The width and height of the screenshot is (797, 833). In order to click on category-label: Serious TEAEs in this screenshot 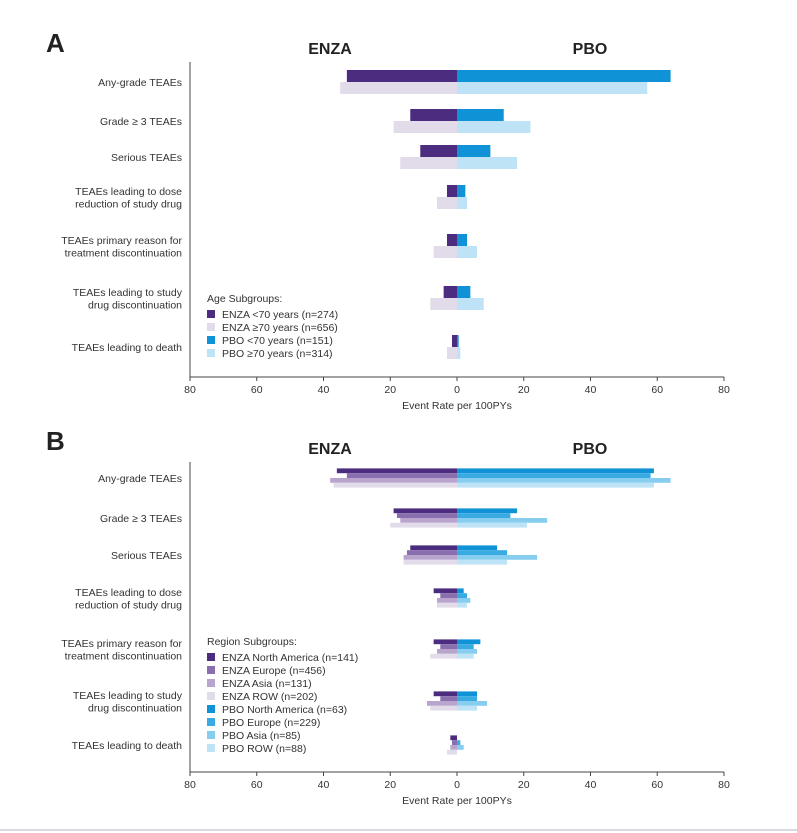, I will do `click(146, 158)`.